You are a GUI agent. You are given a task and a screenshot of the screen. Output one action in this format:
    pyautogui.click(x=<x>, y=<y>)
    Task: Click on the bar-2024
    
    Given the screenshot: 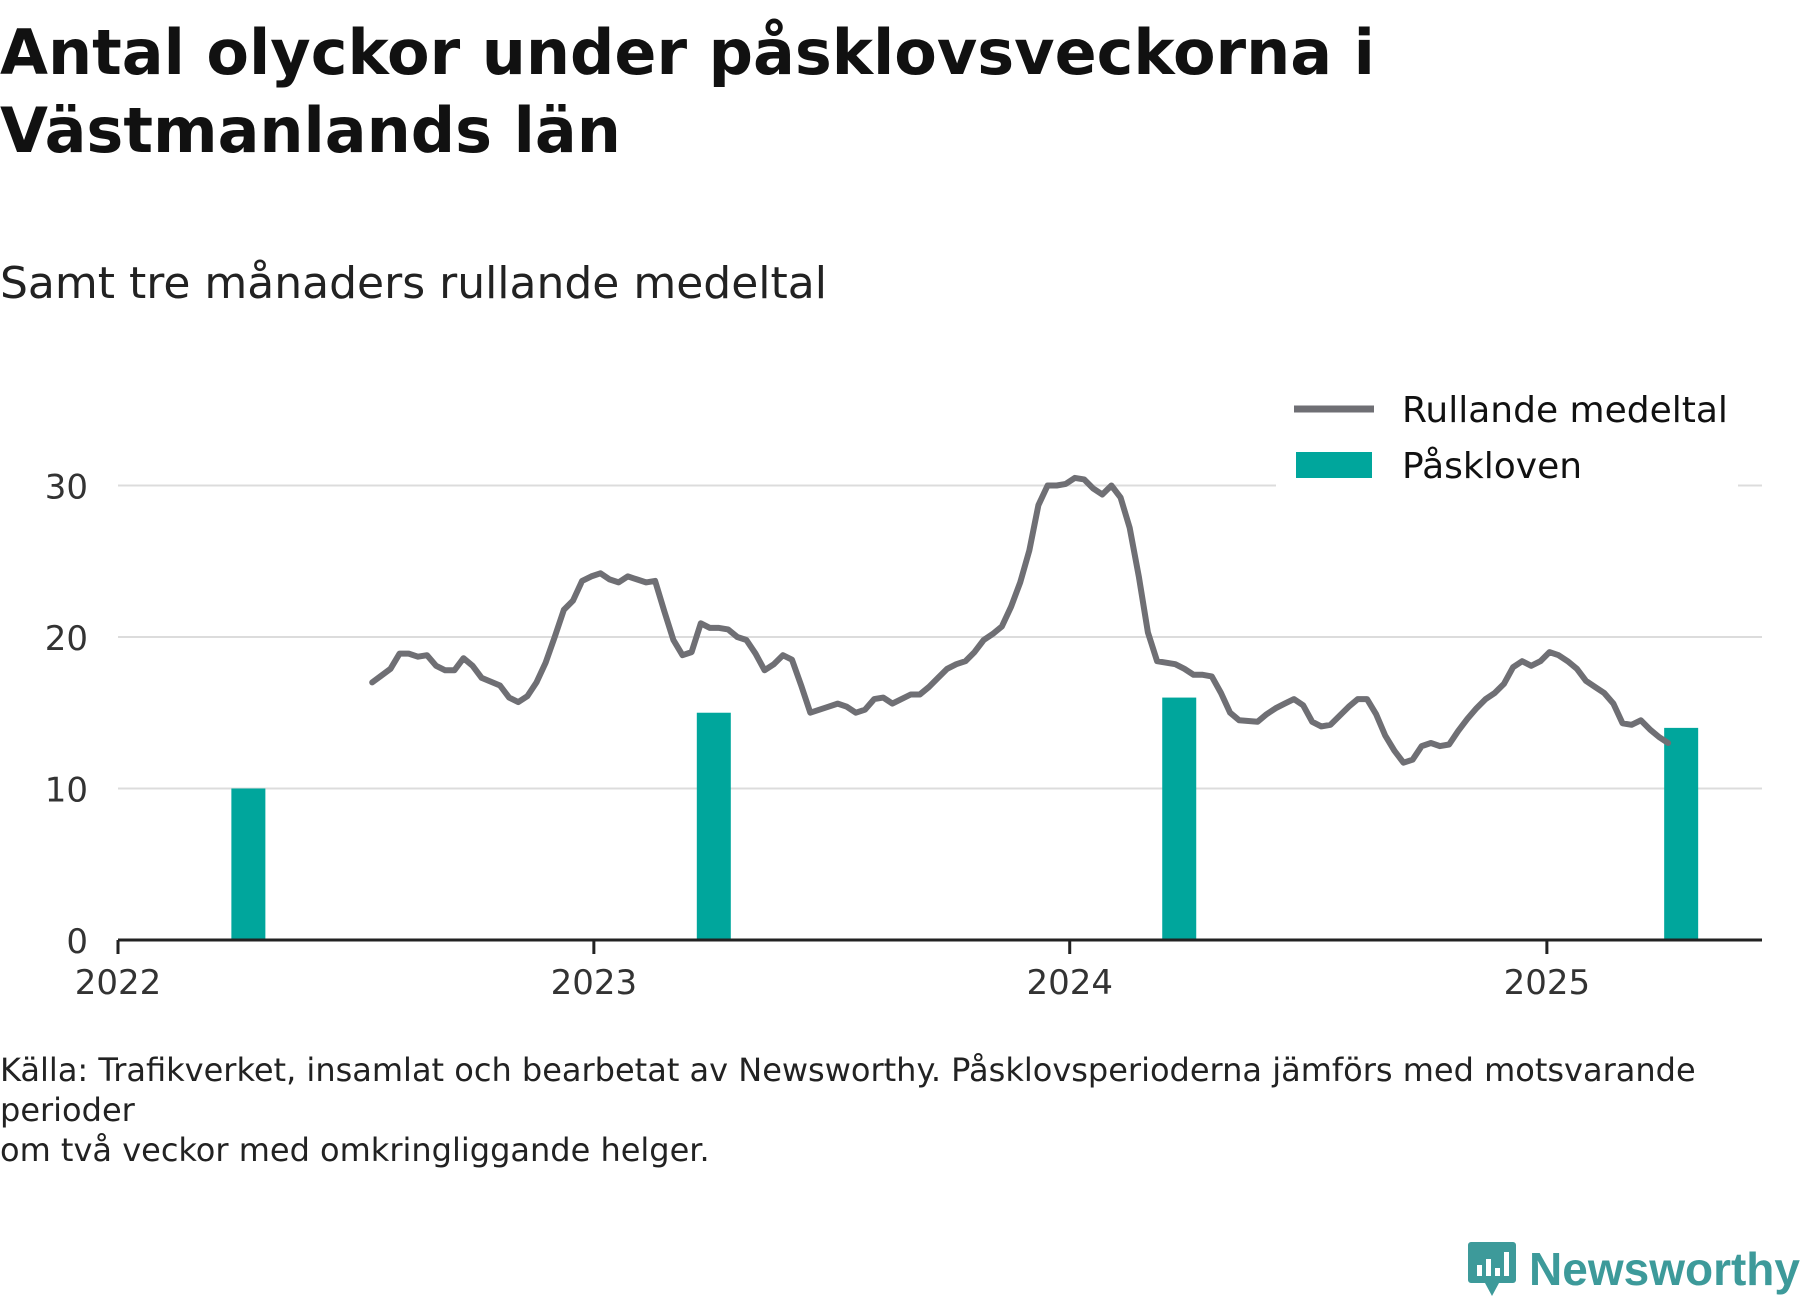 What is the action you would take?
    pyautogui.click(x=1179, y=818)
    